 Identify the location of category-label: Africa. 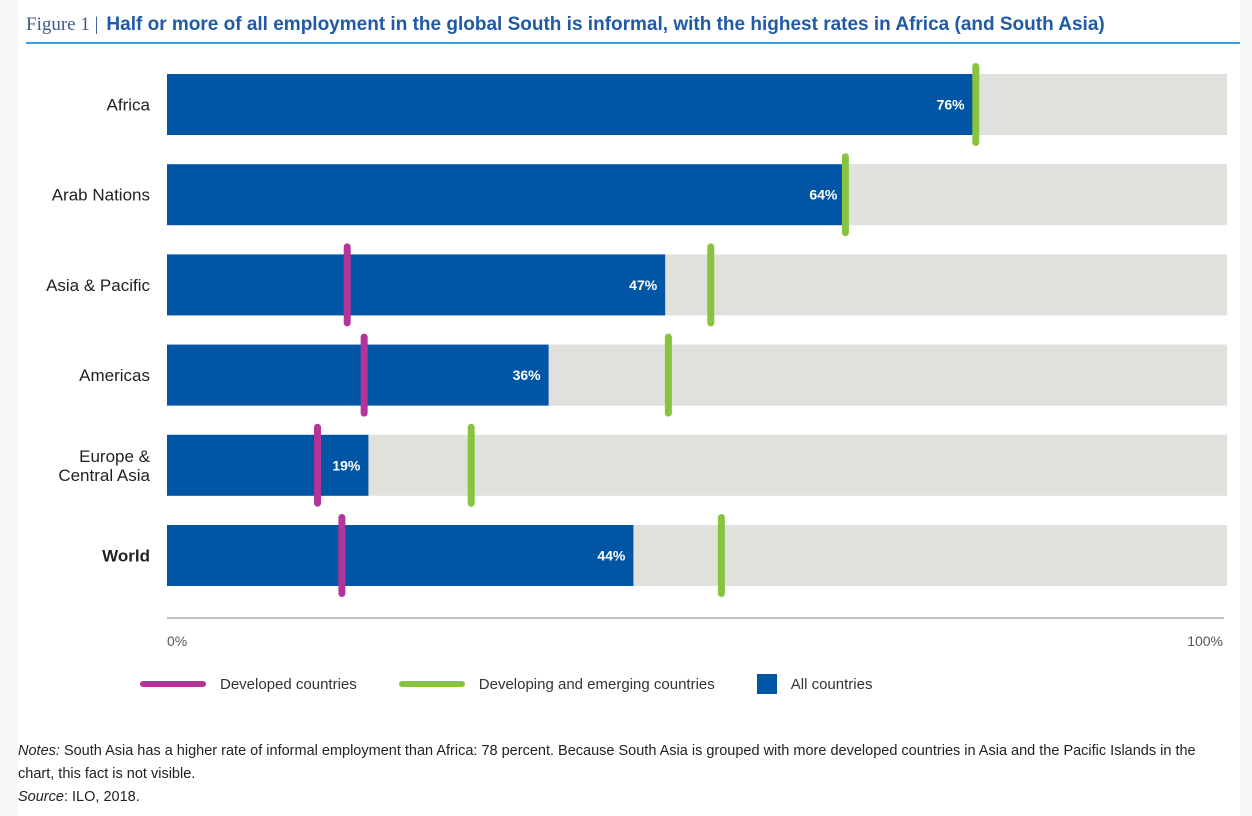
(129, 105).